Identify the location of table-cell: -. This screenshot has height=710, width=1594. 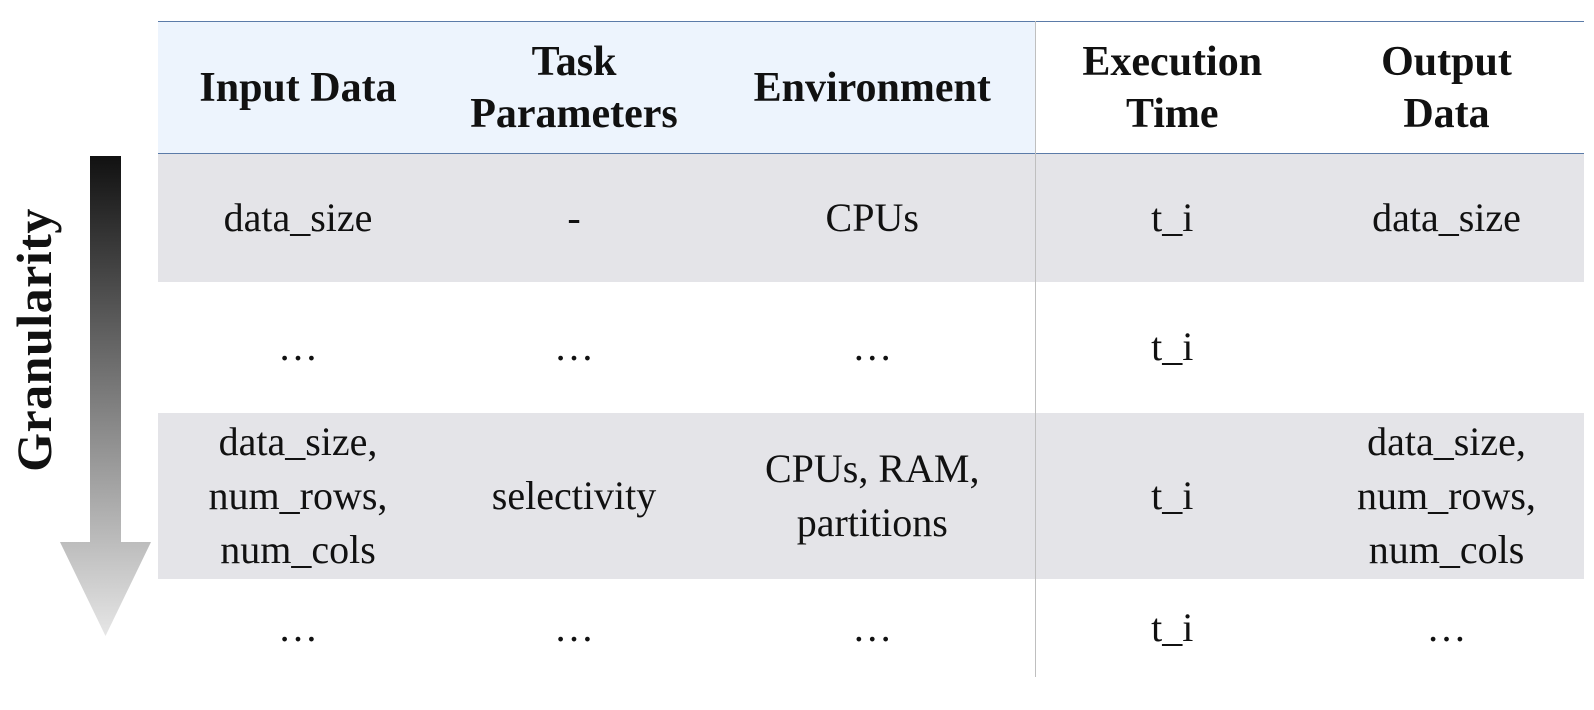
(574, 217).